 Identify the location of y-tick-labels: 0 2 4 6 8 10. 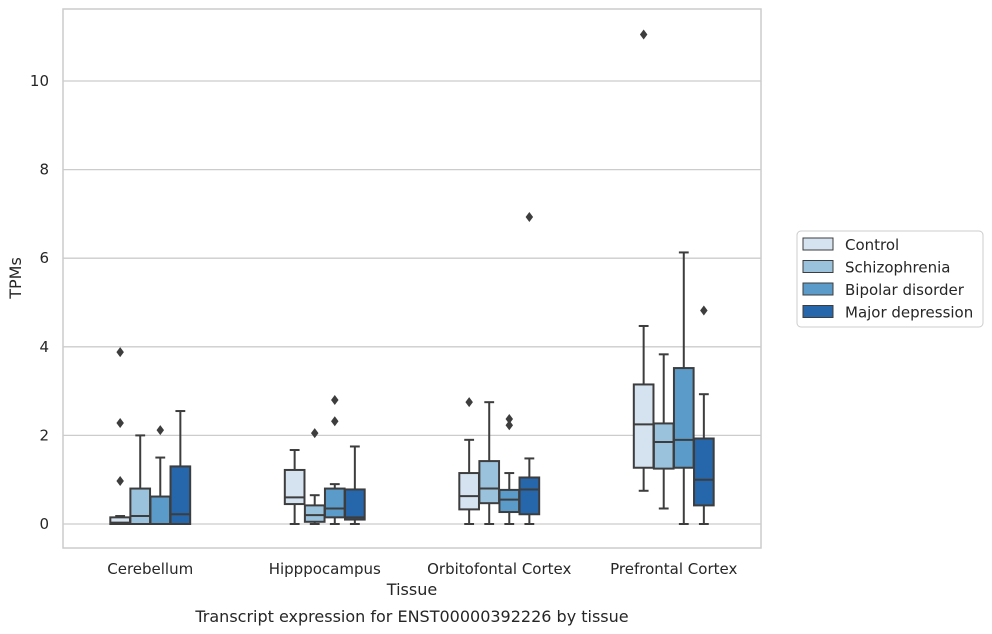
(39, 302).